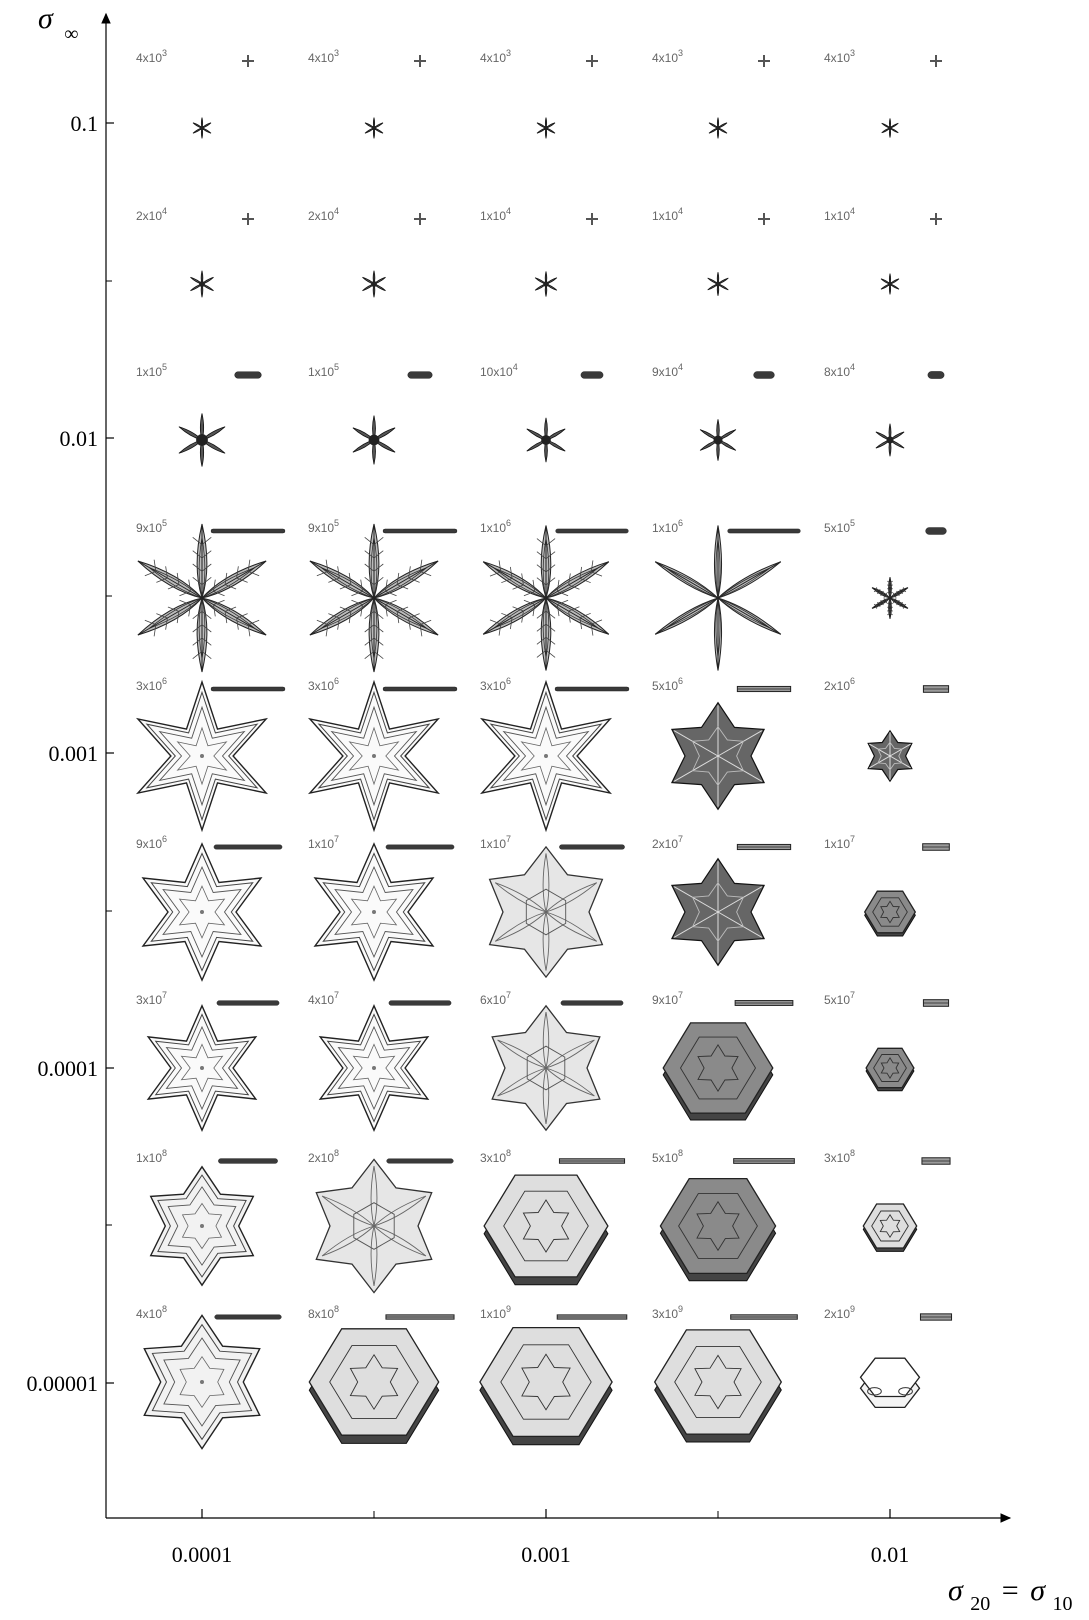 The image size is (1089, 1620). I want to click on growth-step-label: 10x104, so click(499, 370).